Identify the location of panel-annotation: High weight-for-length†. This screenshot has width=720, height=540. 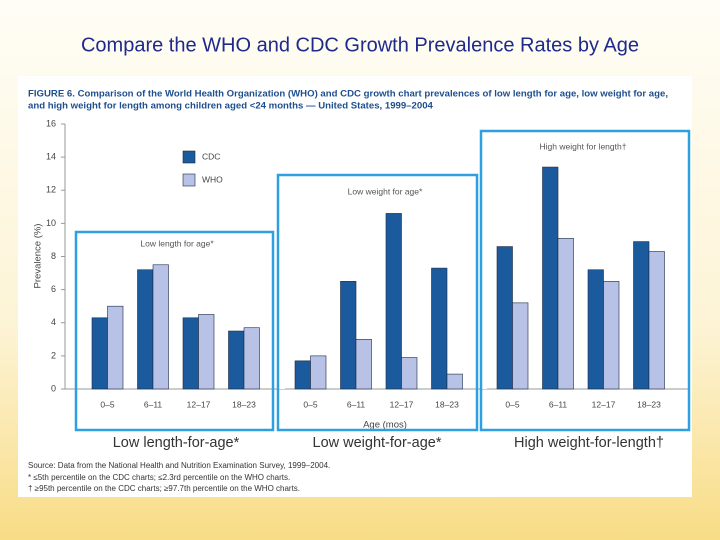
(589, 443).